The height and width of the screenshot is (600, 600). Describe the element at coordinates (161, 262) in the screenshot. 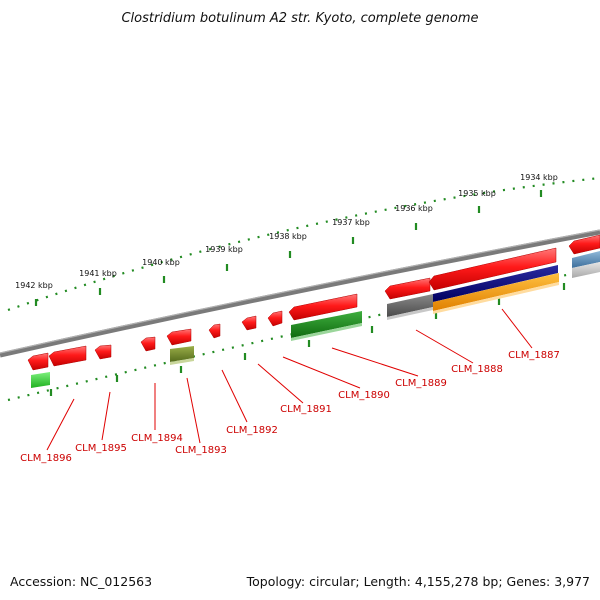

I see `scale-label-1940: 1940 kbp` at that location.